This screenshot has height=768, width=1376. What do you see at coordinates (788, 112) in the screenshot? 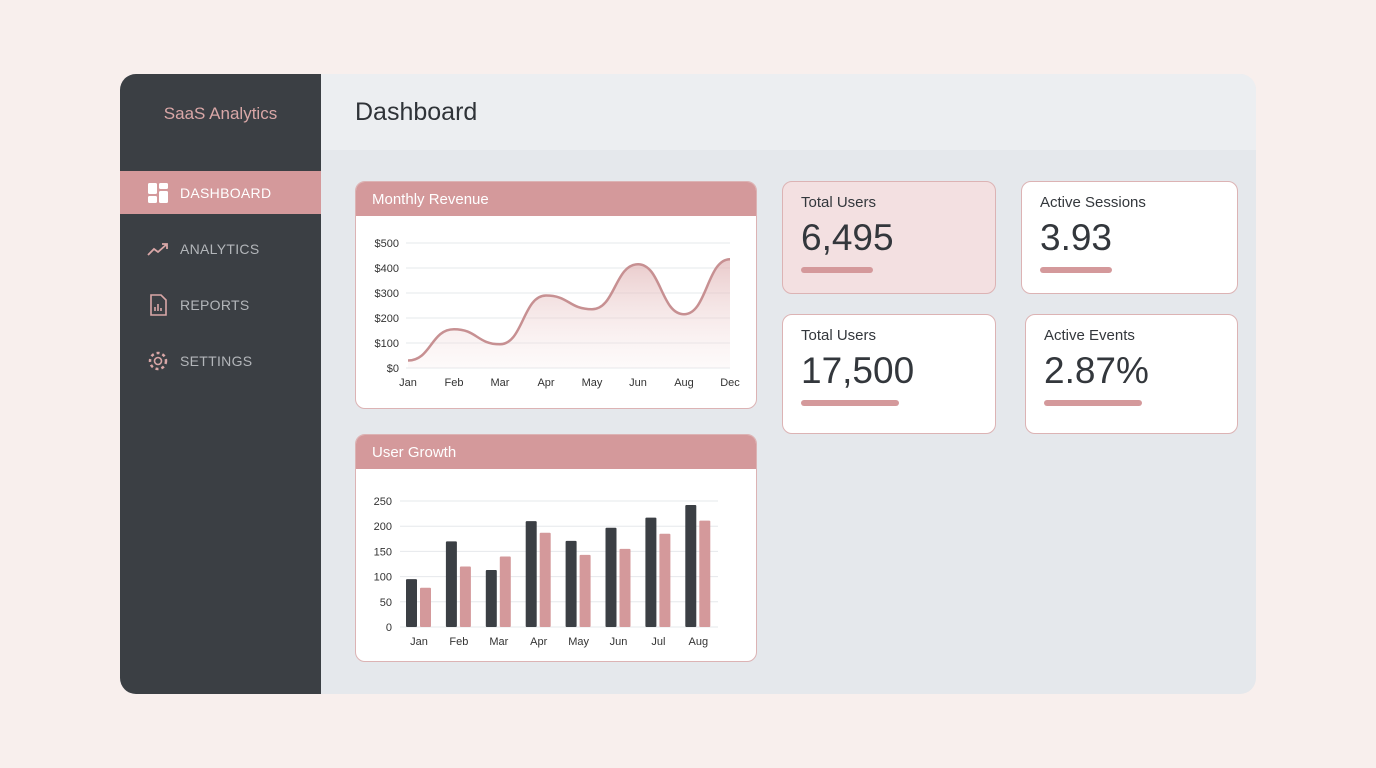
I see `header: Dashboard` at bounding box center [788, 112].